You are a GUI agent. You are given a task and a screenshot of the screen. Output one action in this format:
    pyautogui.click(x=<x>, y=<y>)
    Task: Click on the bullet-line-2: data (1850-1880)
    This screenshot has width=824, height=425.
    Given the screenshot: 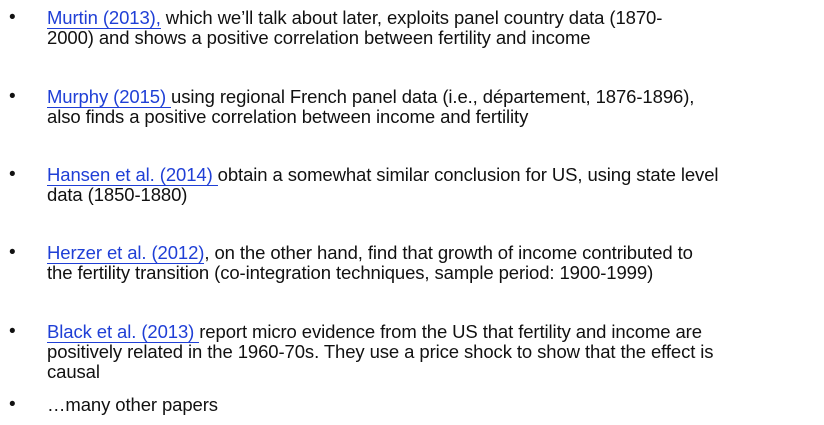 What is the action you would take?
    pyautogui.click(x=117, y=194)
    